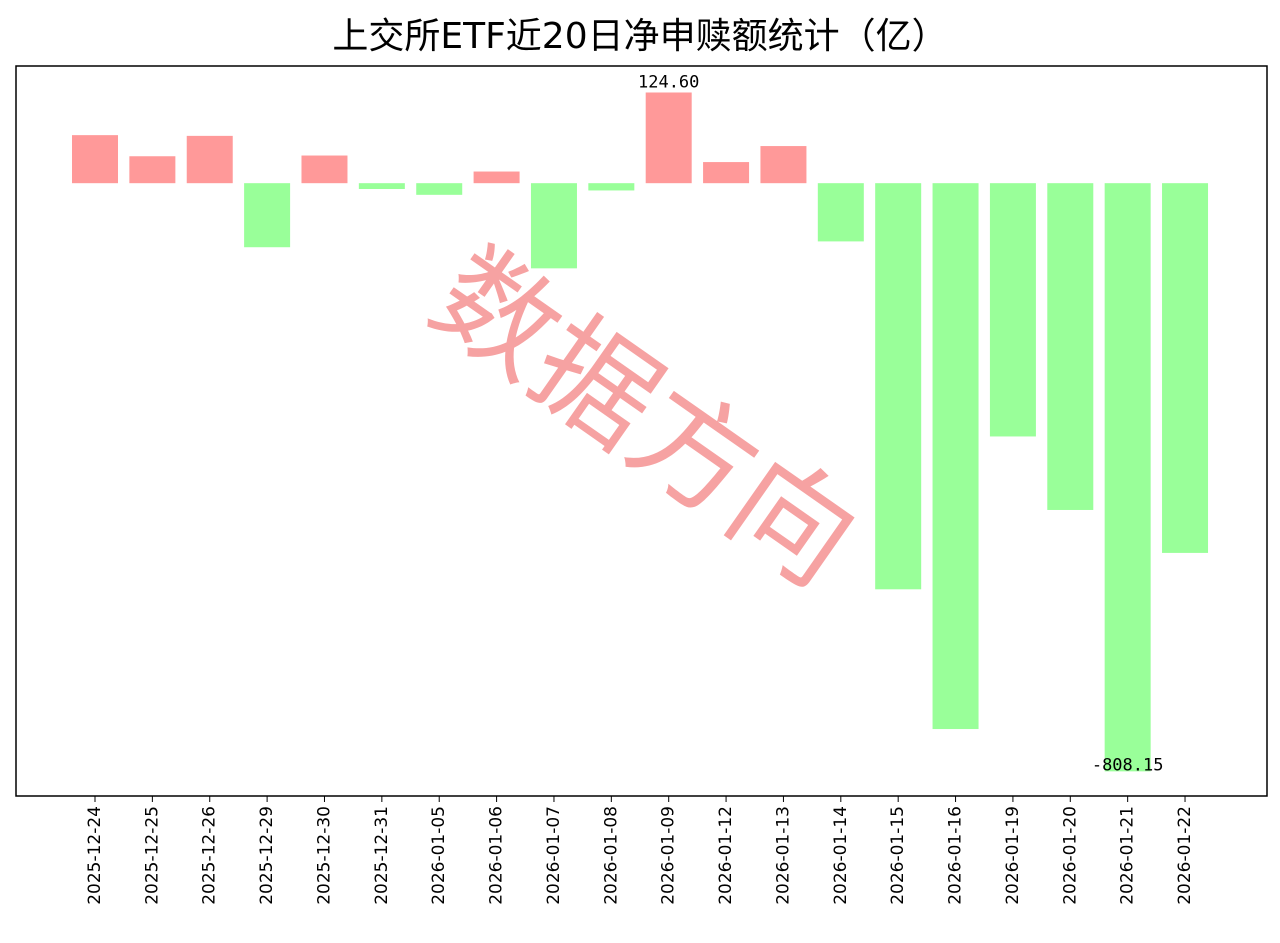  Describe the element at coordinates (639, 36) in the screenshot. I see `chart-title: 上交所ETF近20日净申赎额统计（亿）` at that location.